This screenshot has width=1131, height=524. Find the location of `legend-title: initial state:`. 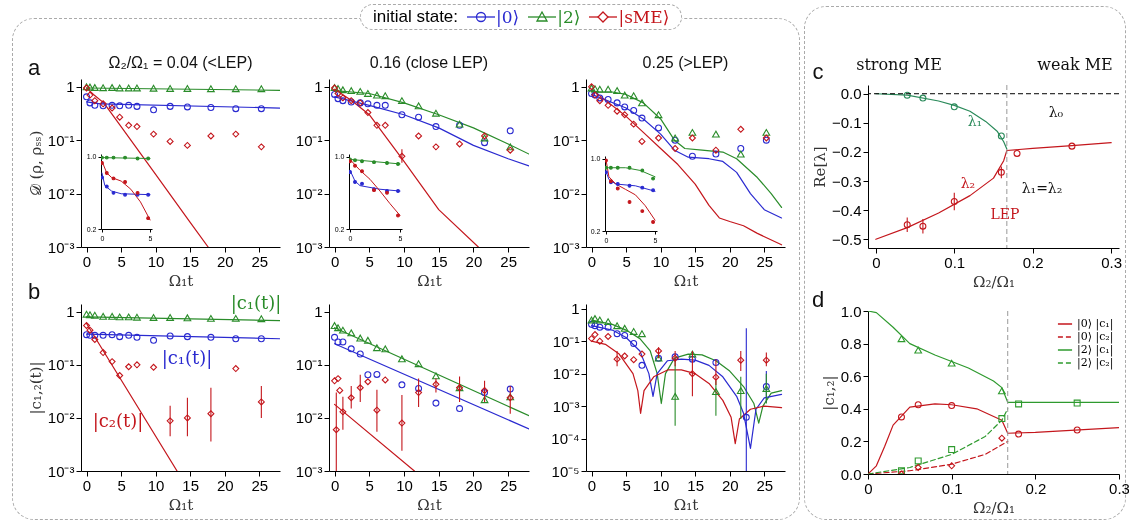

legend-title: initial state: is located at coordinates (416, 17).